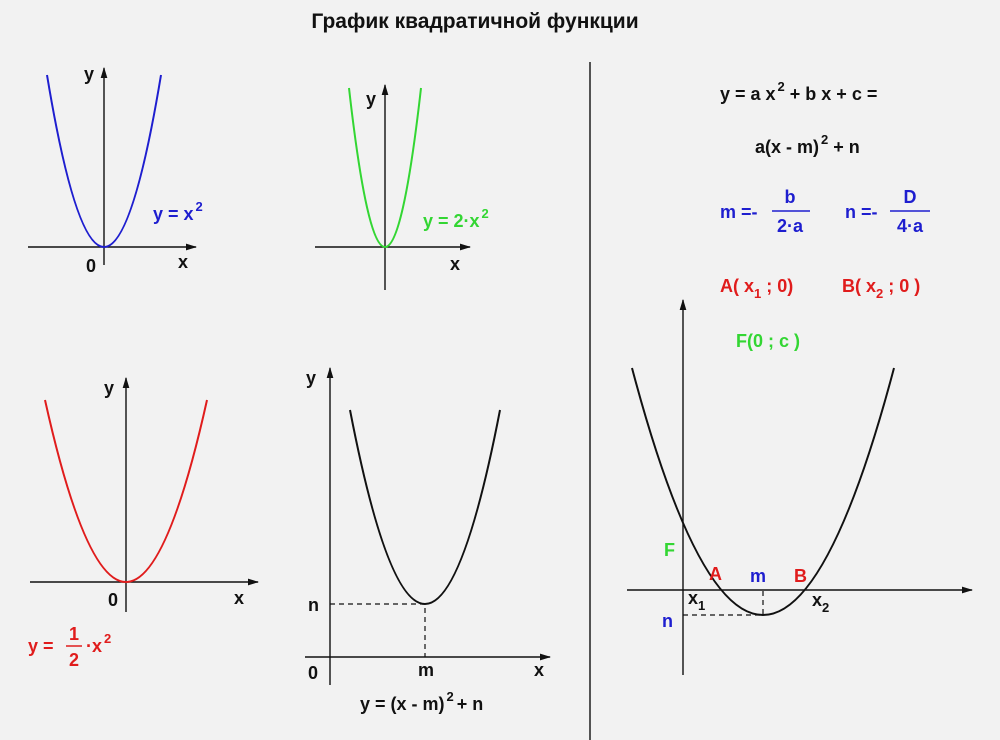  I want to click on x2-label: x2, so click(820, 602).